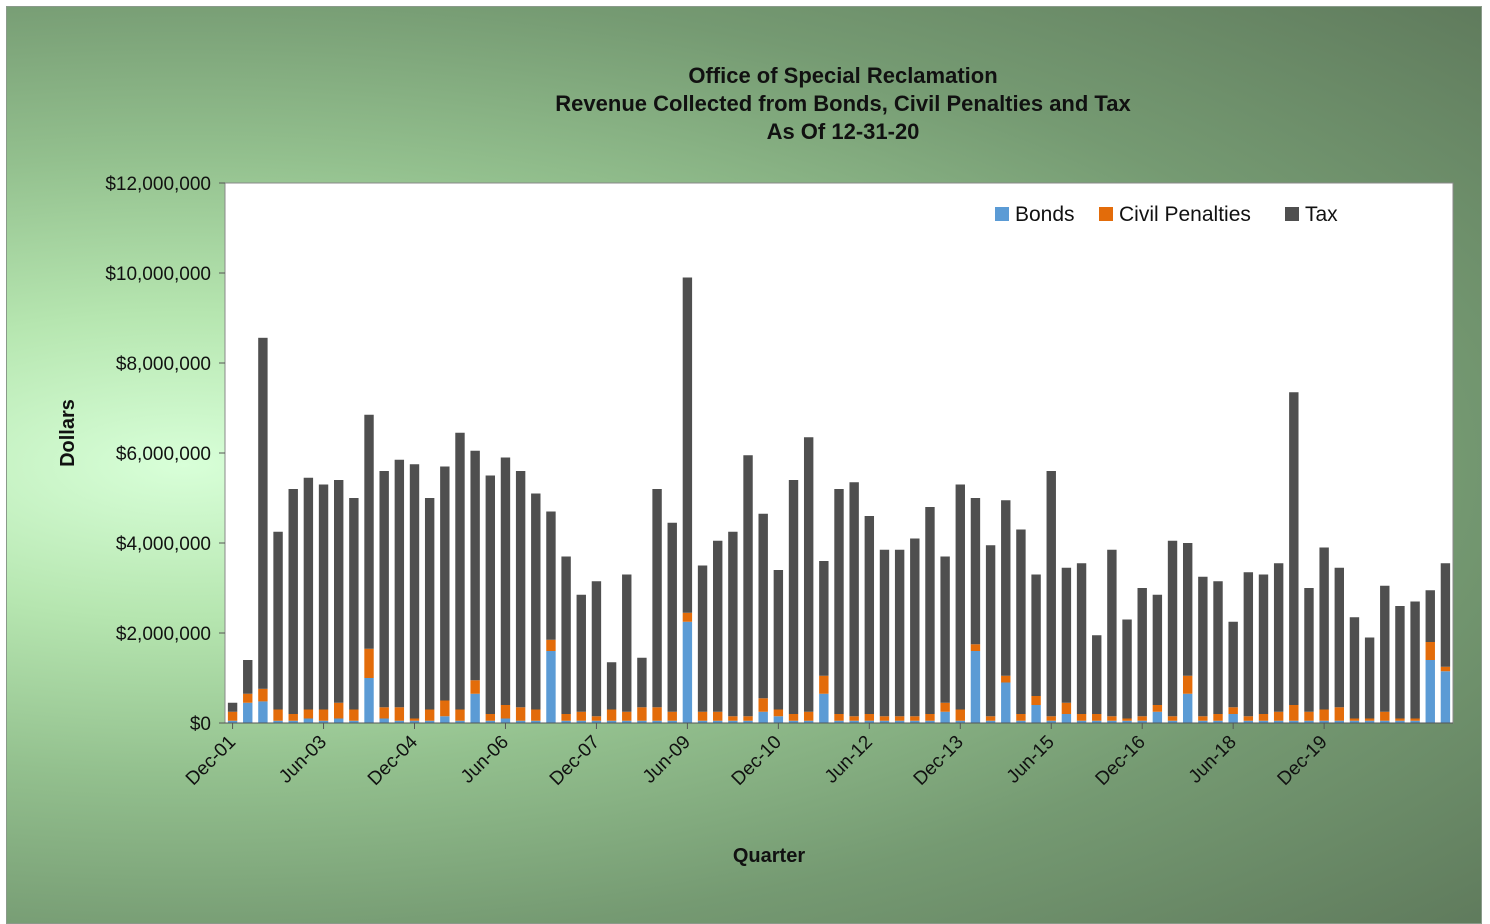  I want to click on y-axis-title: Dollars, so click(68, 433).